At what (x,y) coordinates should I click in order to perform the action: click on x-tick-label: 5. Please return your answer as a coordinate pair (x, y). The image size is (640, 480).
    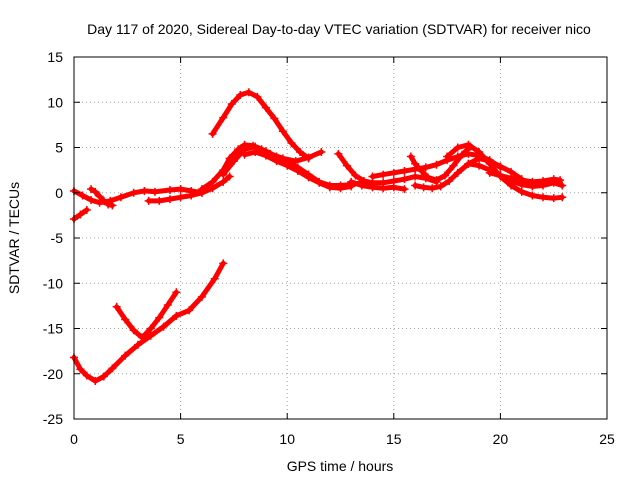
    Looking at the image, I should click on (181, 439).